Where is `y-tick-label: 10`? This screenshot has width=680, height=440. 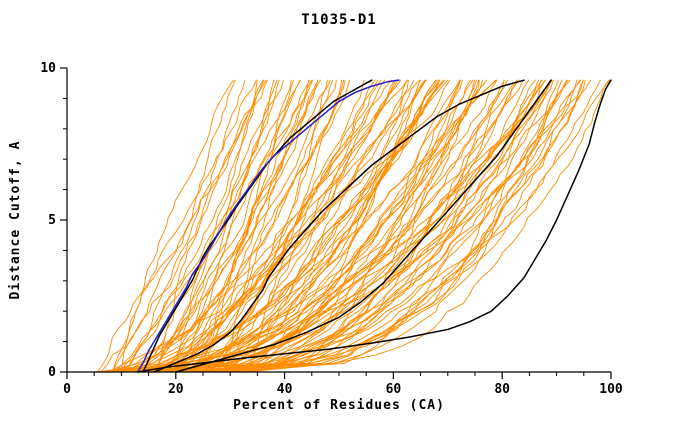
y-tick-label: 10 is located at coordinates (48, 68).